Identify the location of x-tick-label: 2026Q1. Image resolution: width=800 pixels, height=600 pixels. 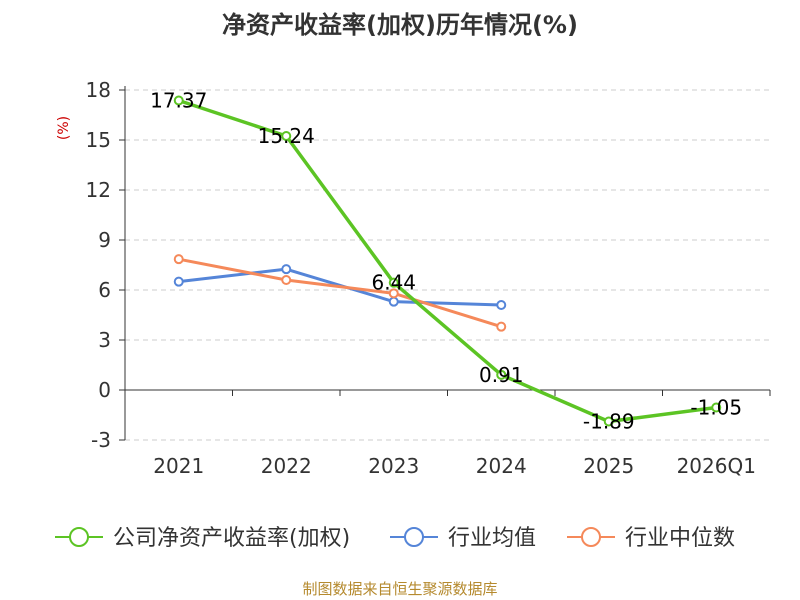
(716, 466).